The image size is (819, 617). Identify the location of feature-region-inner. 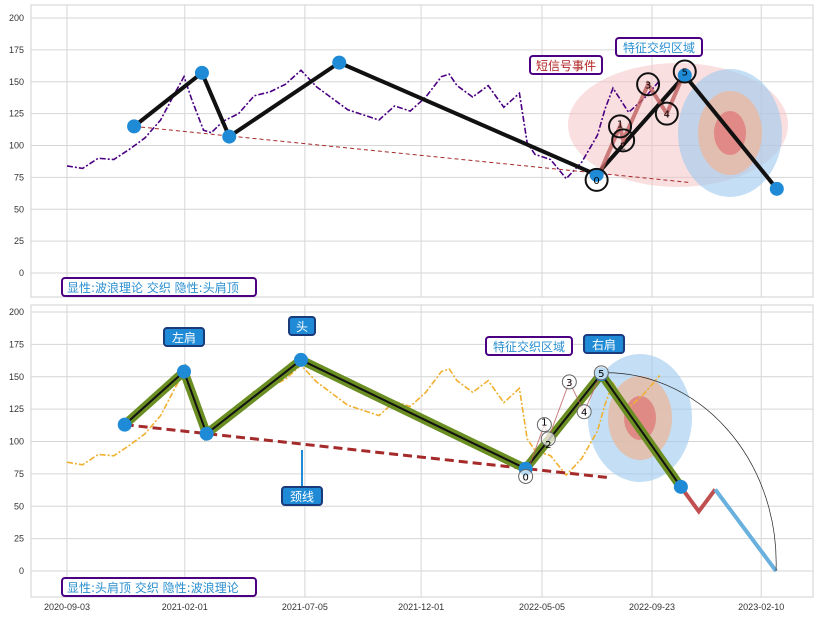
(640, 418).